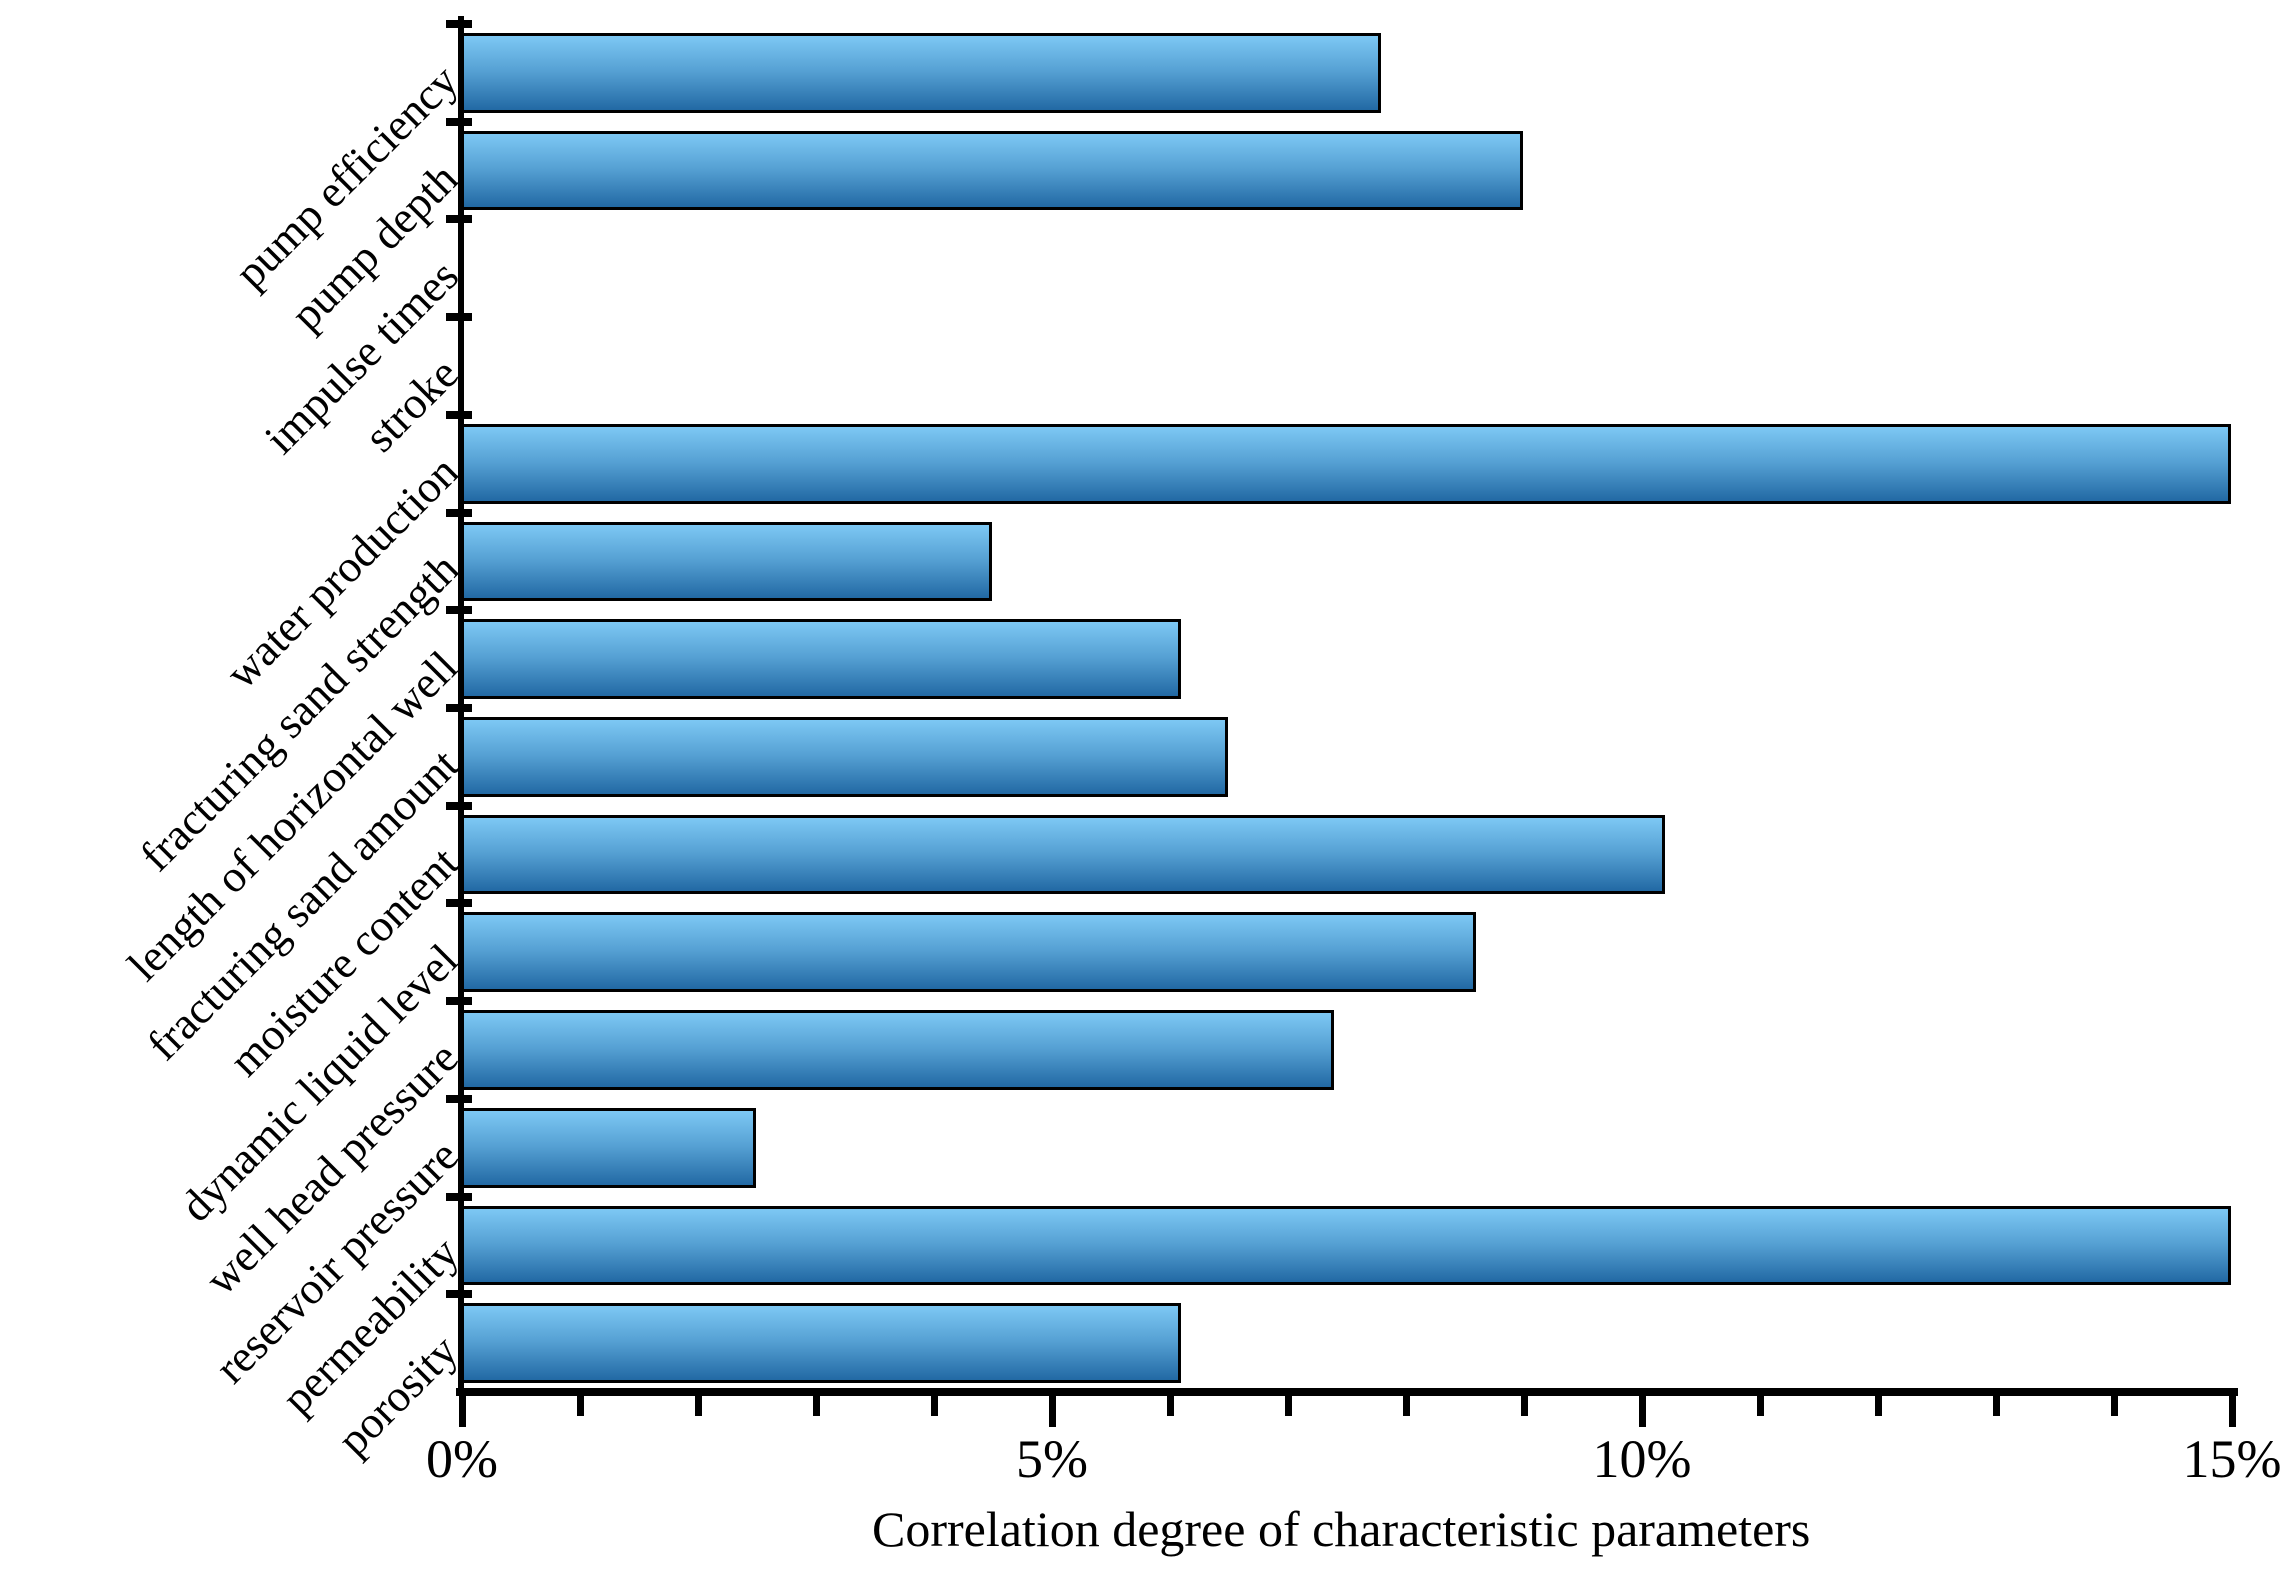  Describe the element at coordinates (821, 659) in the screenshot. I see `bar-length-of-horizontal-well` at that location.